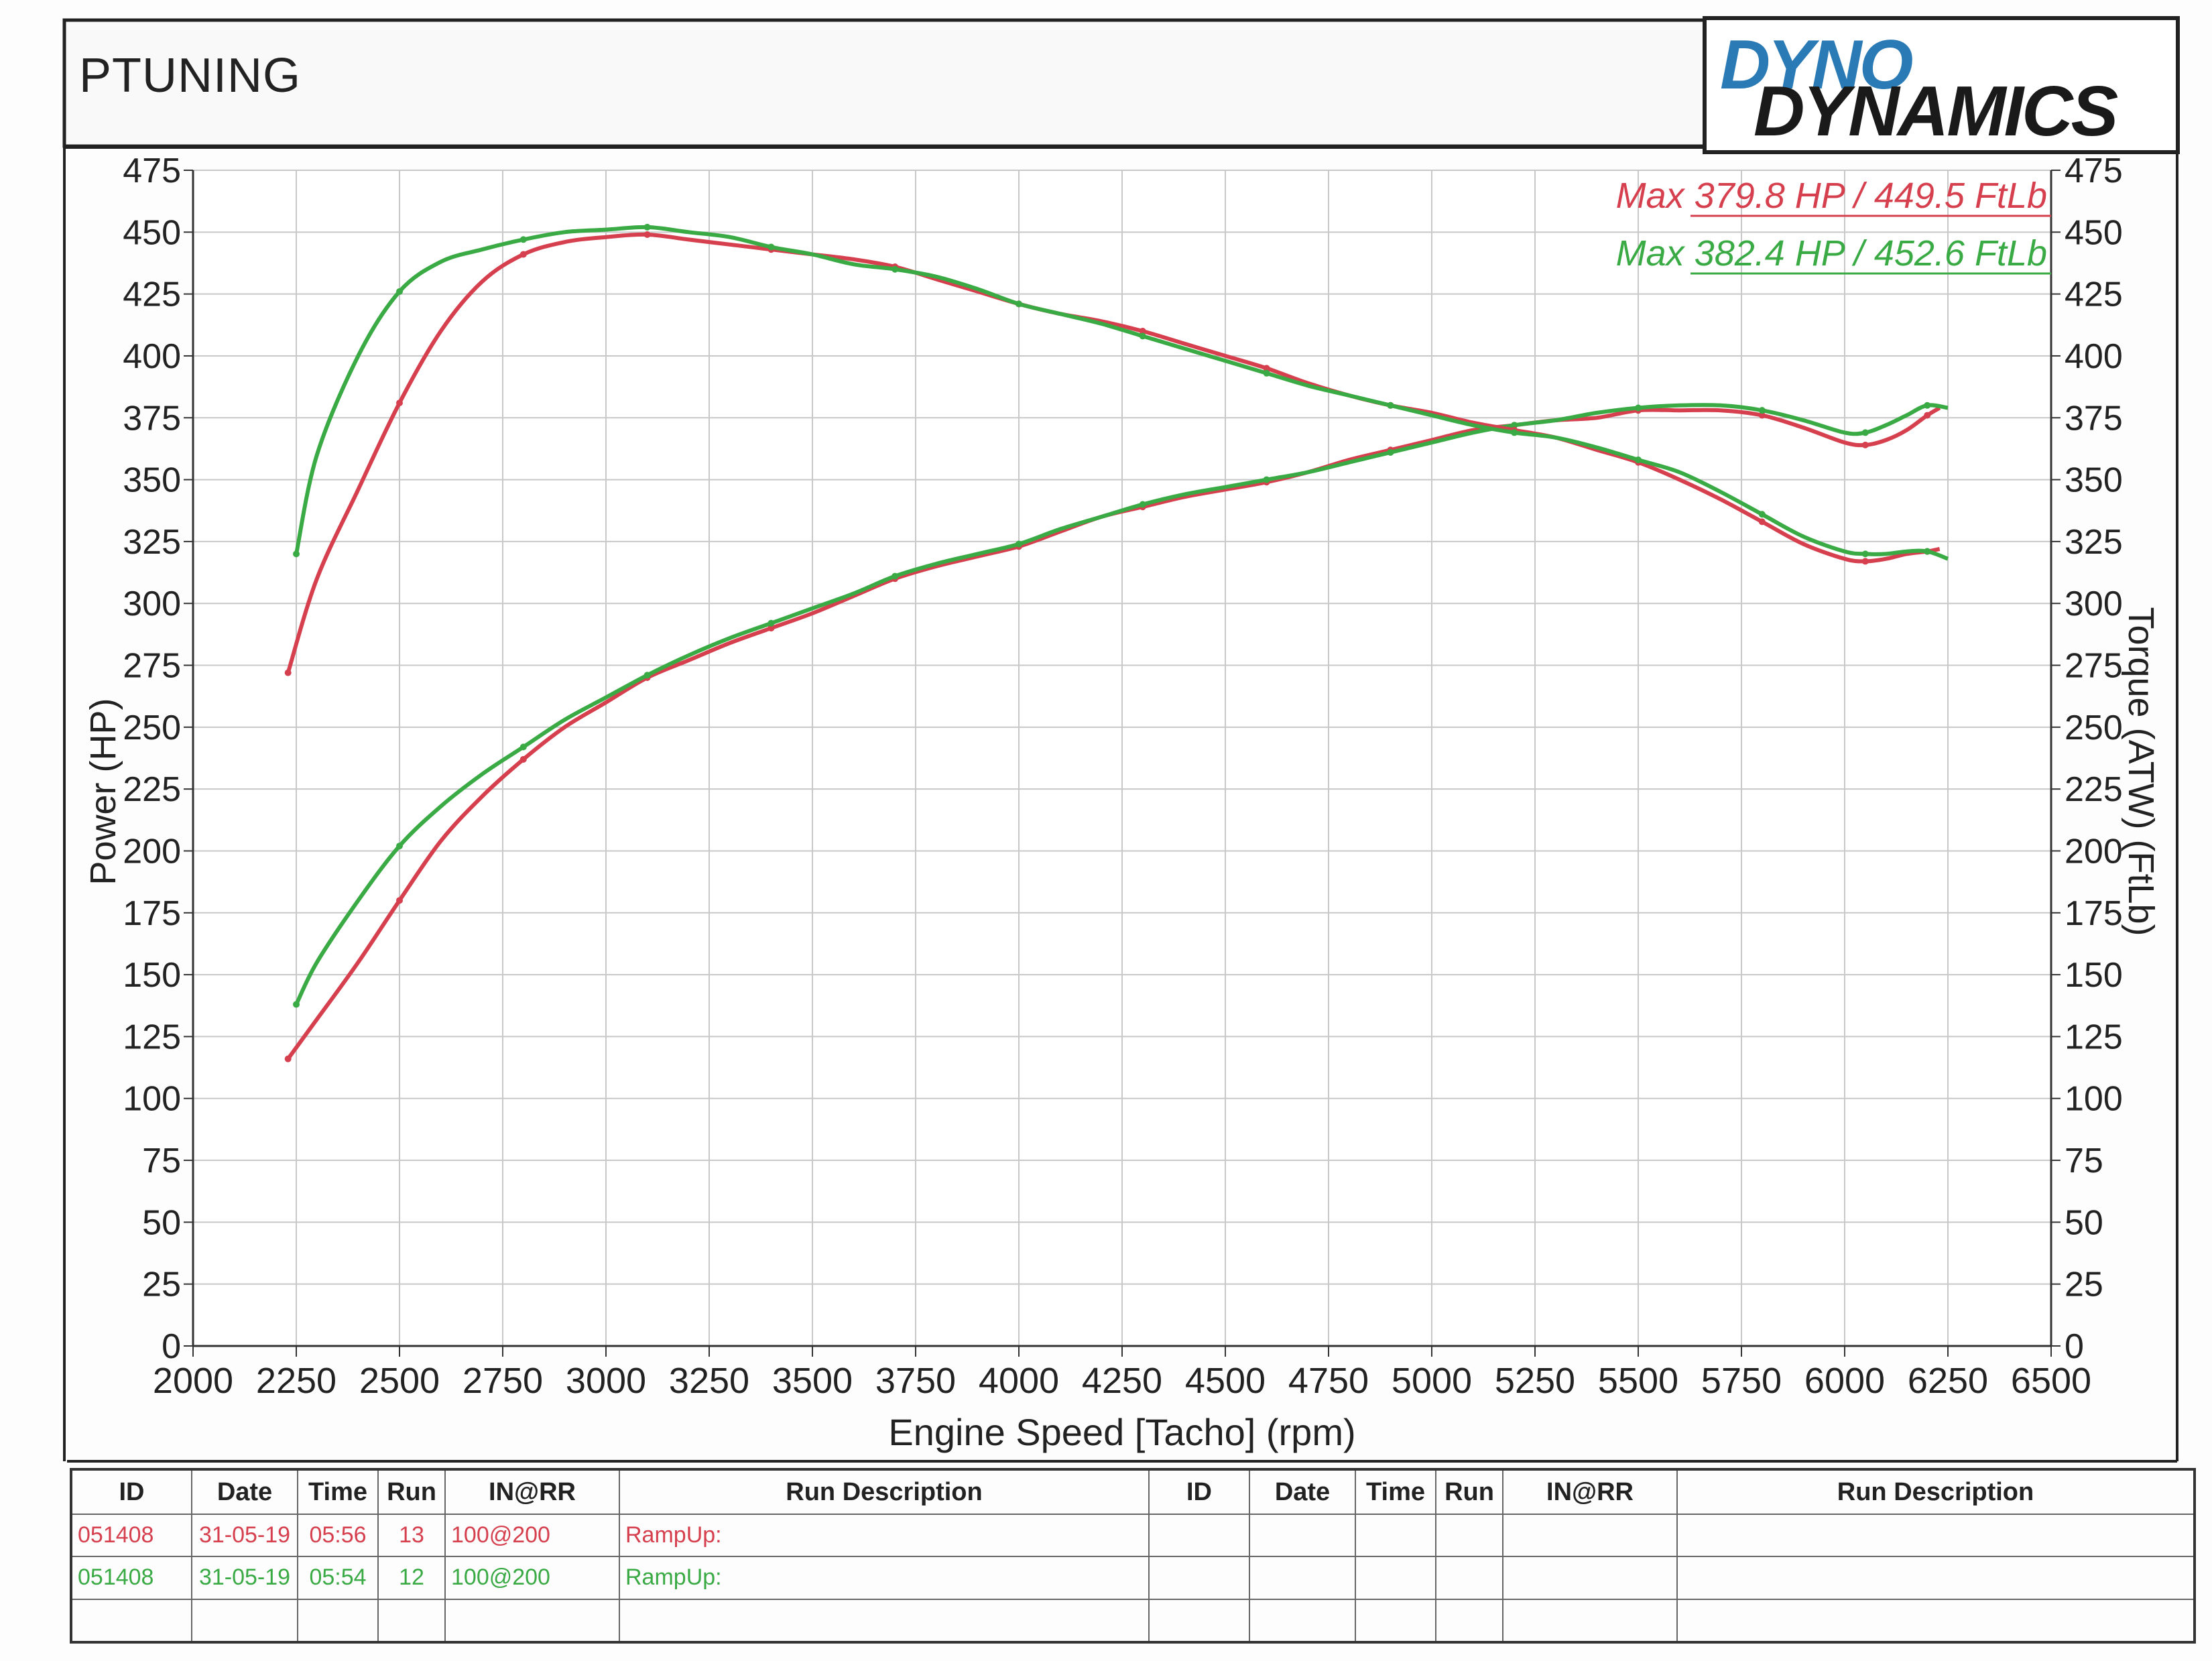  Describe the element at coordinates (2094, 480) in the screenshot. I see `y-tick-label-right: 350` at that location.